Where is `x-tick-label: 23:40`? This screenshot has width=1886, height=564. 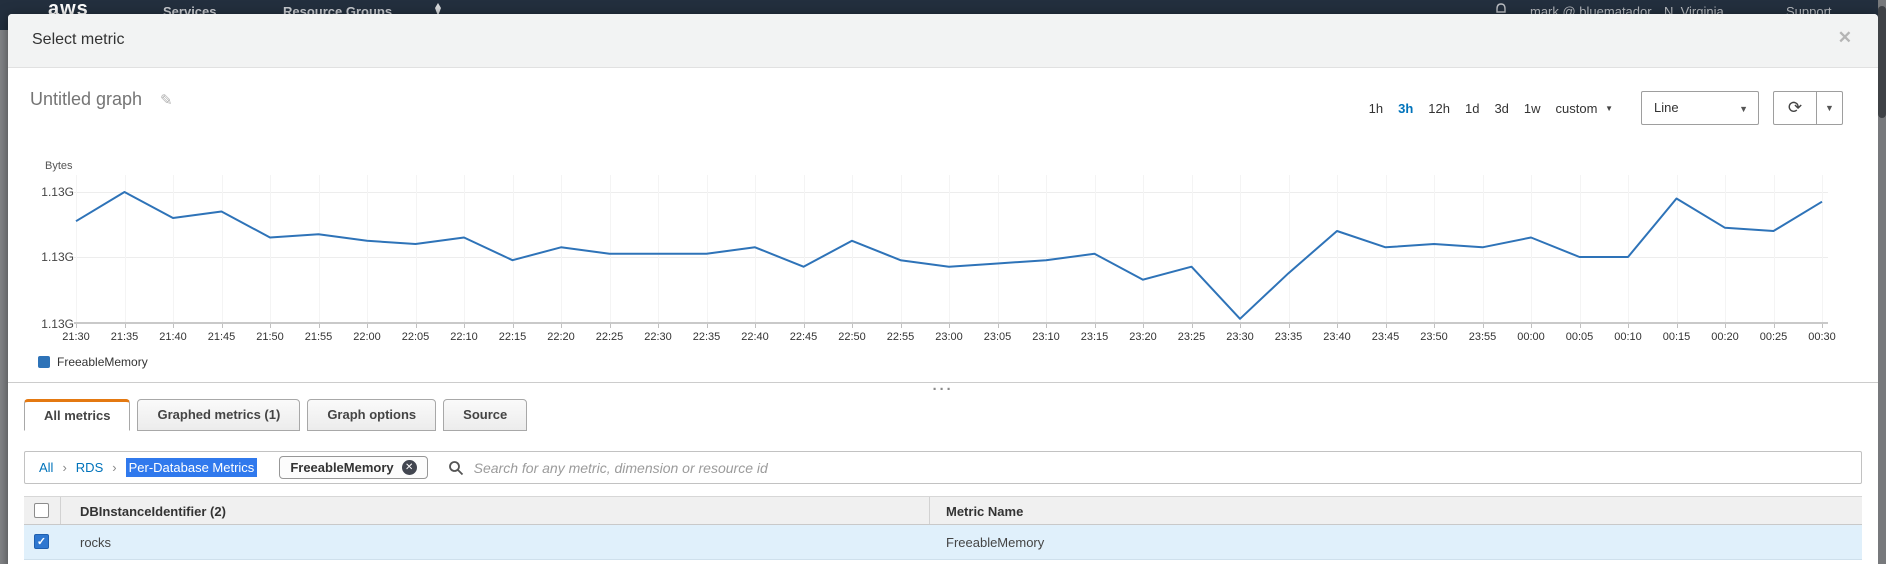
x-tick-label: 23:40 is located at coordinates (1337, 337).